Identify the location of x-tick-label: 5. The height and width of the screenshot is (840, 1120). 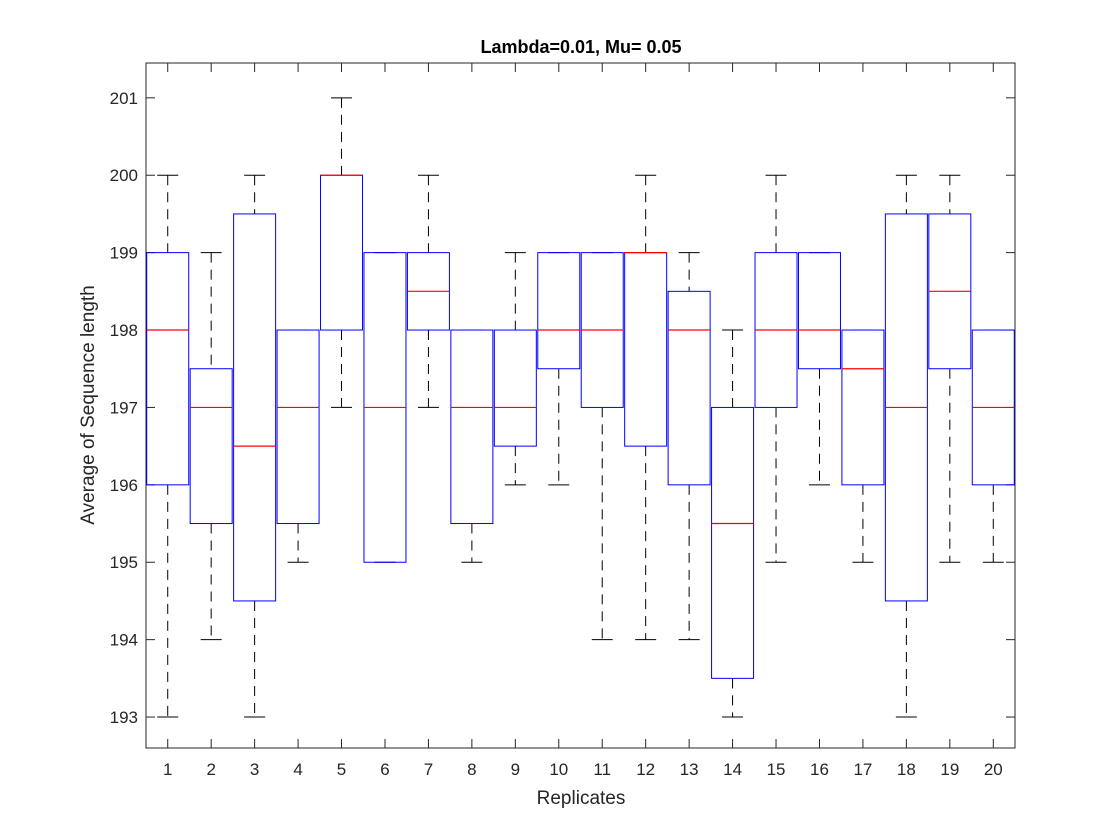
(341, 769).